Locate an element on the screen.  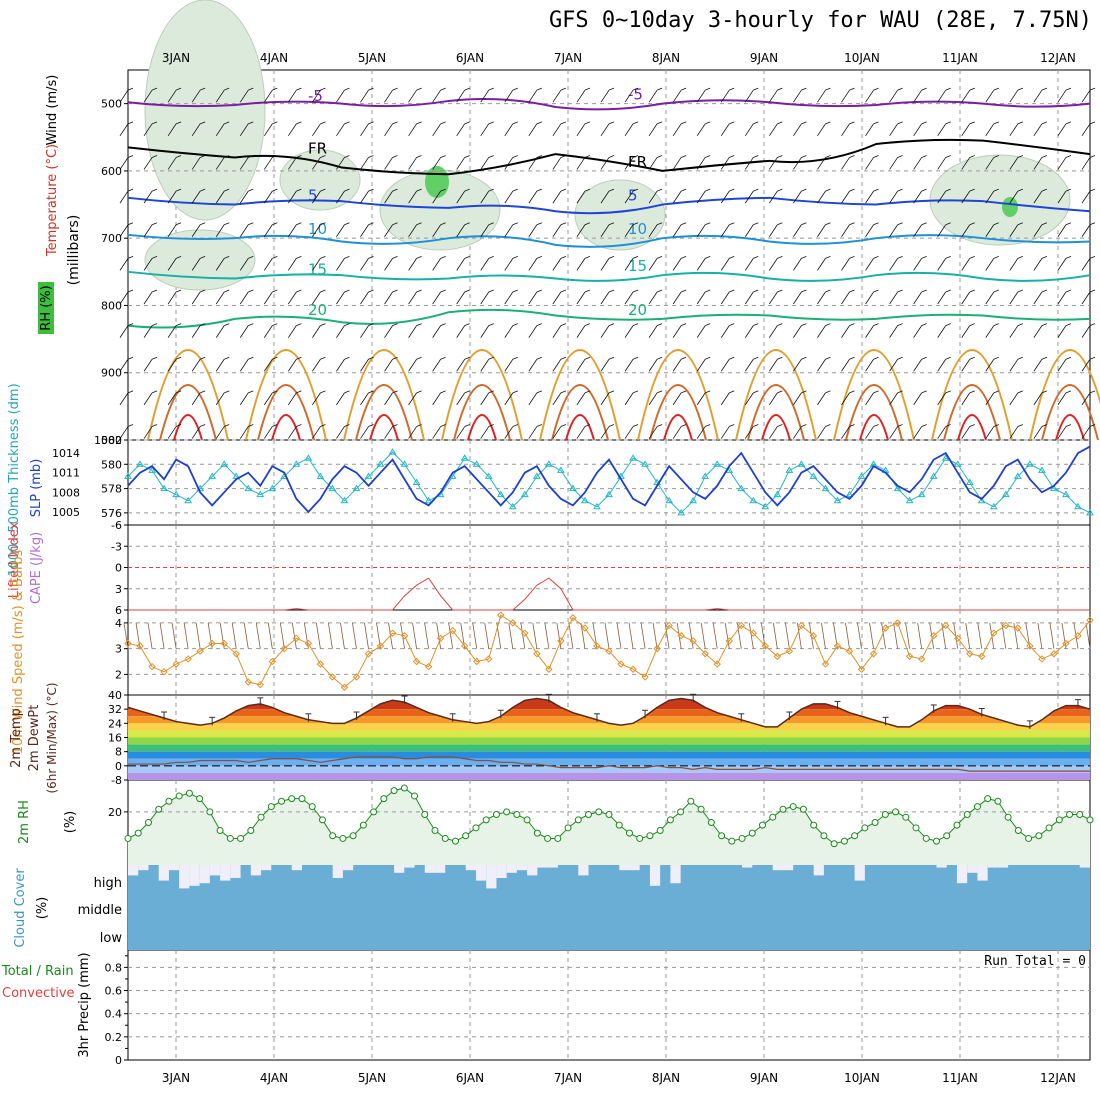
isotherm-label: 15 is located at coordinates (637, 266).